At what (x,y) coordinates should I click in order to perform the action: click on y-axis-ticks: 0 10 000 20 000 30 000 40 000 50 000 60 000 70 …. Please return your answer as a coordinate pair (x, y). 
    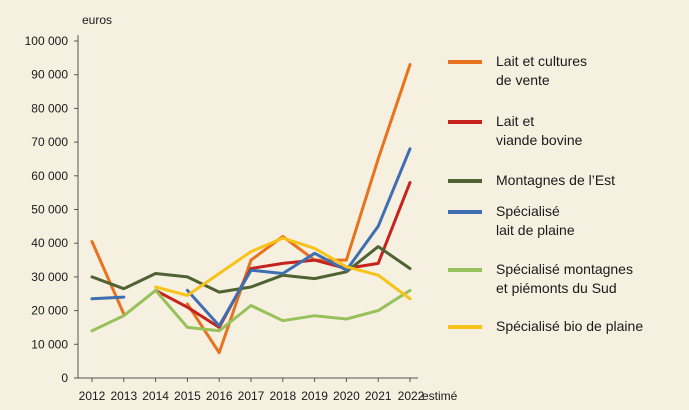
    Looking at the image, I should click on (51, 209).